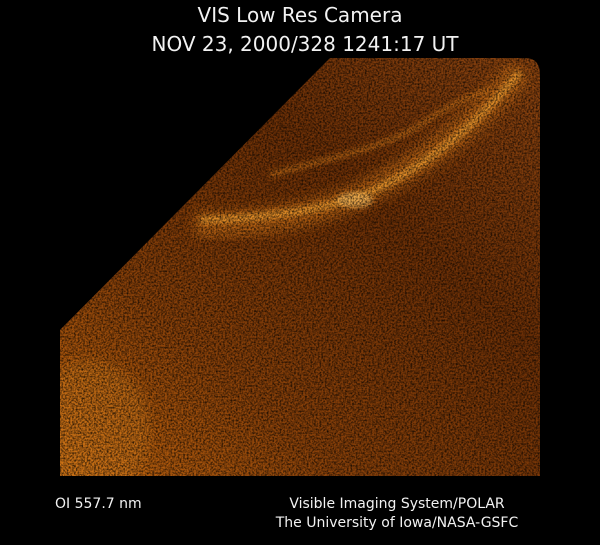 The image size is (600, 545). Describe the element at coordinates (305, 44) in the screenshot. I see `image-timestamp: NOV 23, 2000/328 1241:17 UT` at that location.